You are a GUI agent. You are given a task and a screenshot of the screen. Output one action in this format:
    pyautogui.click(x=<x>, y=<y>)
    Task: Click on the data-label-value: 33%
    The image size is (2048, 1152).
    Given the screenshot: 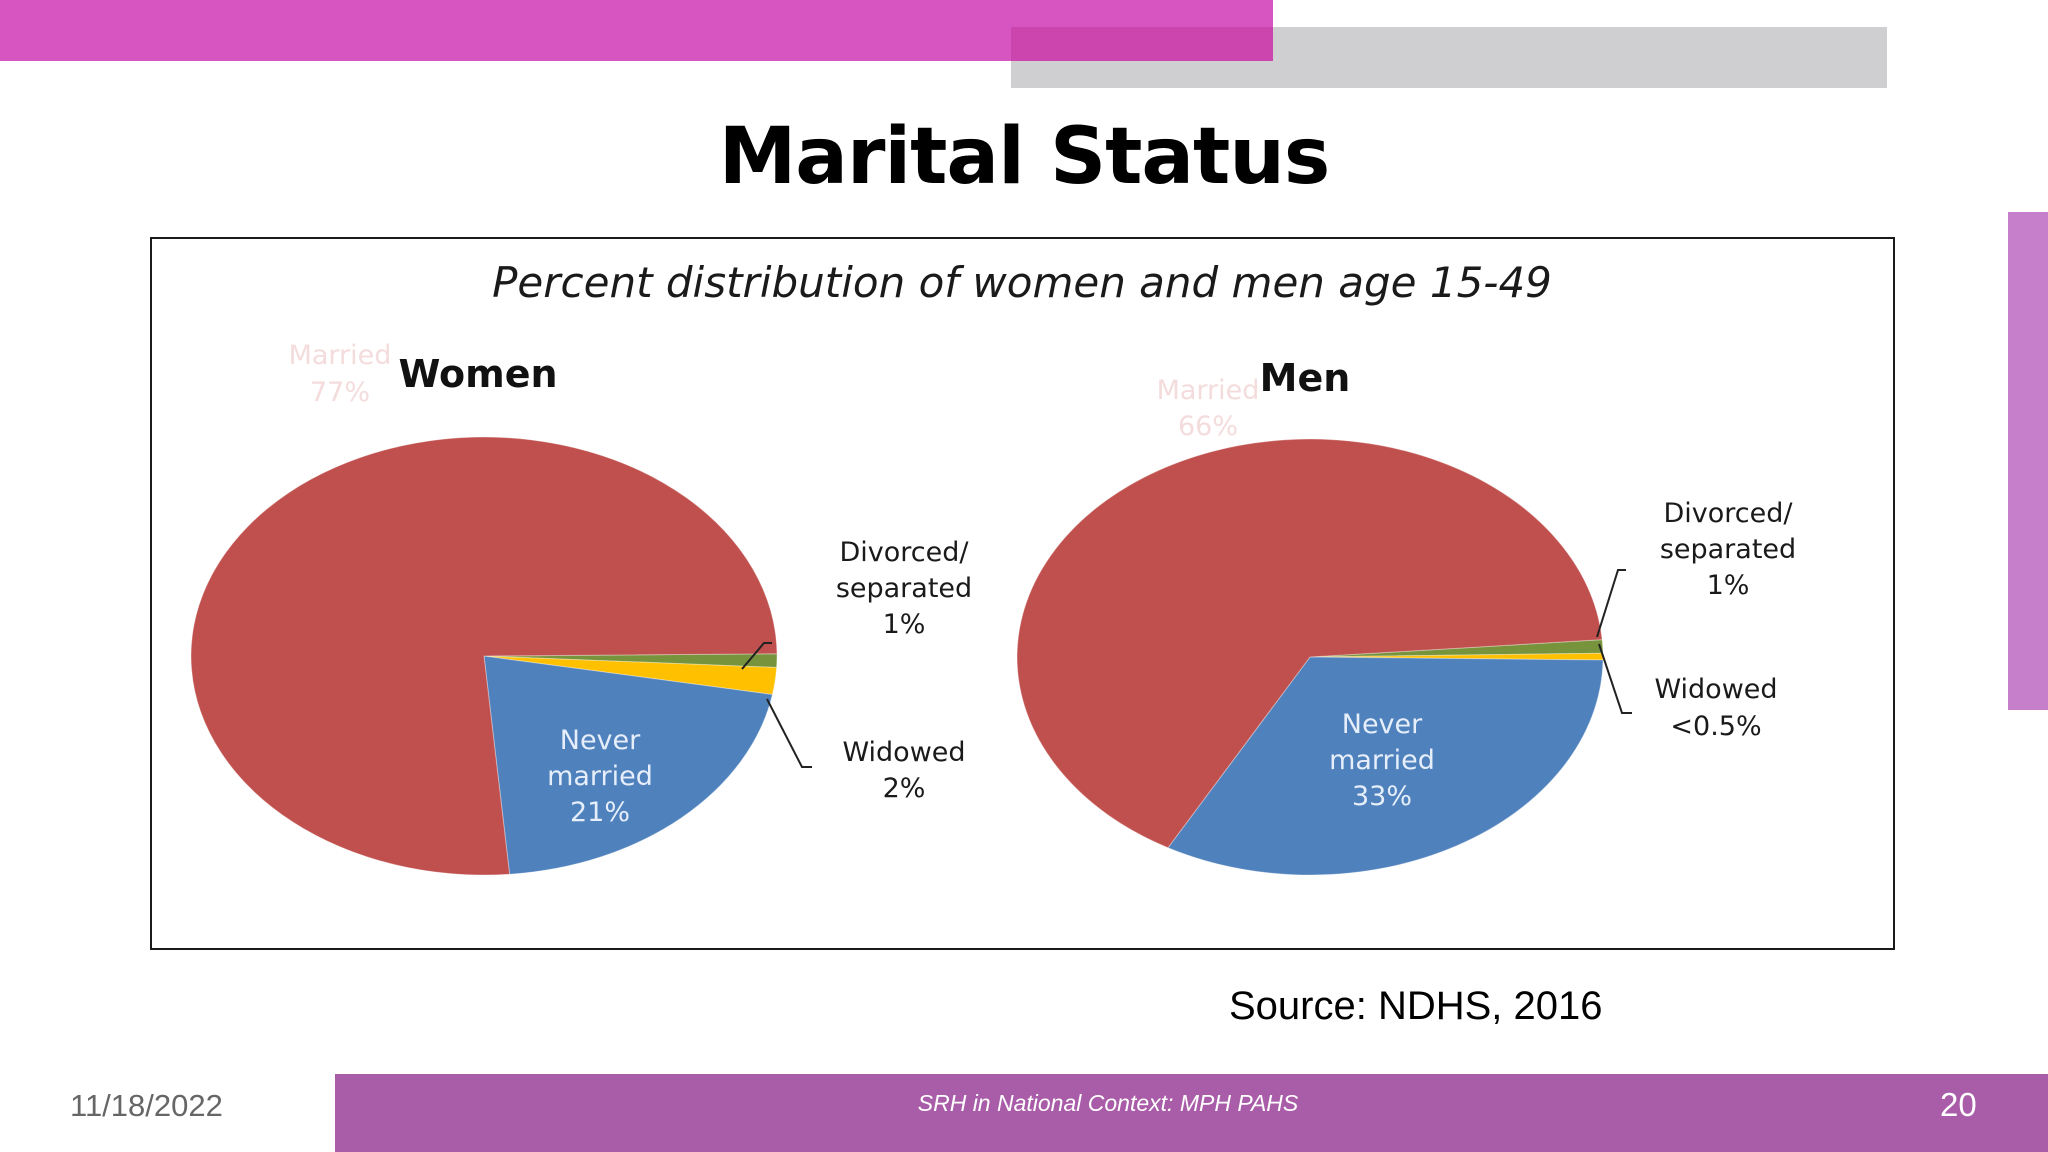 What is the action you would take?
    pyautogui.click(x=1382, y=796)
    